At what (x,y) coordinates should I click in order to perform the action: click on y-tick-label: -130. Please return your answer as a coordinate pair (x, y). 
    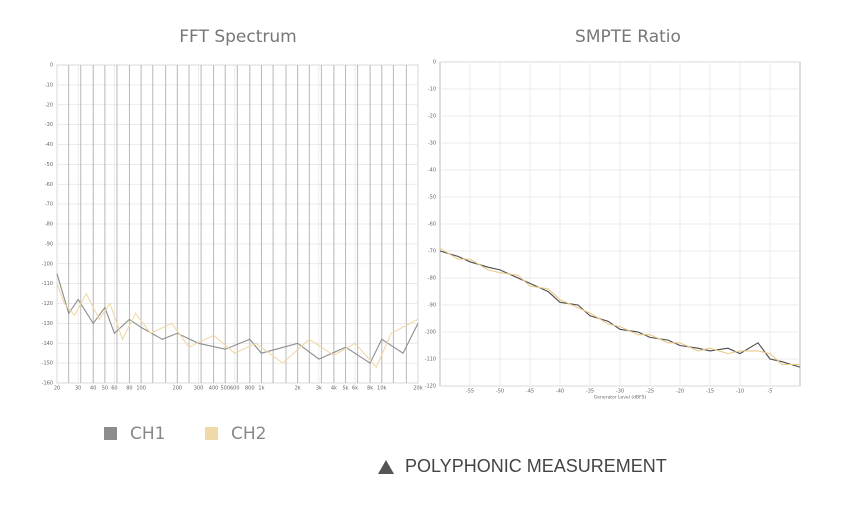
    Looking at the image, I should click on (47, 324).